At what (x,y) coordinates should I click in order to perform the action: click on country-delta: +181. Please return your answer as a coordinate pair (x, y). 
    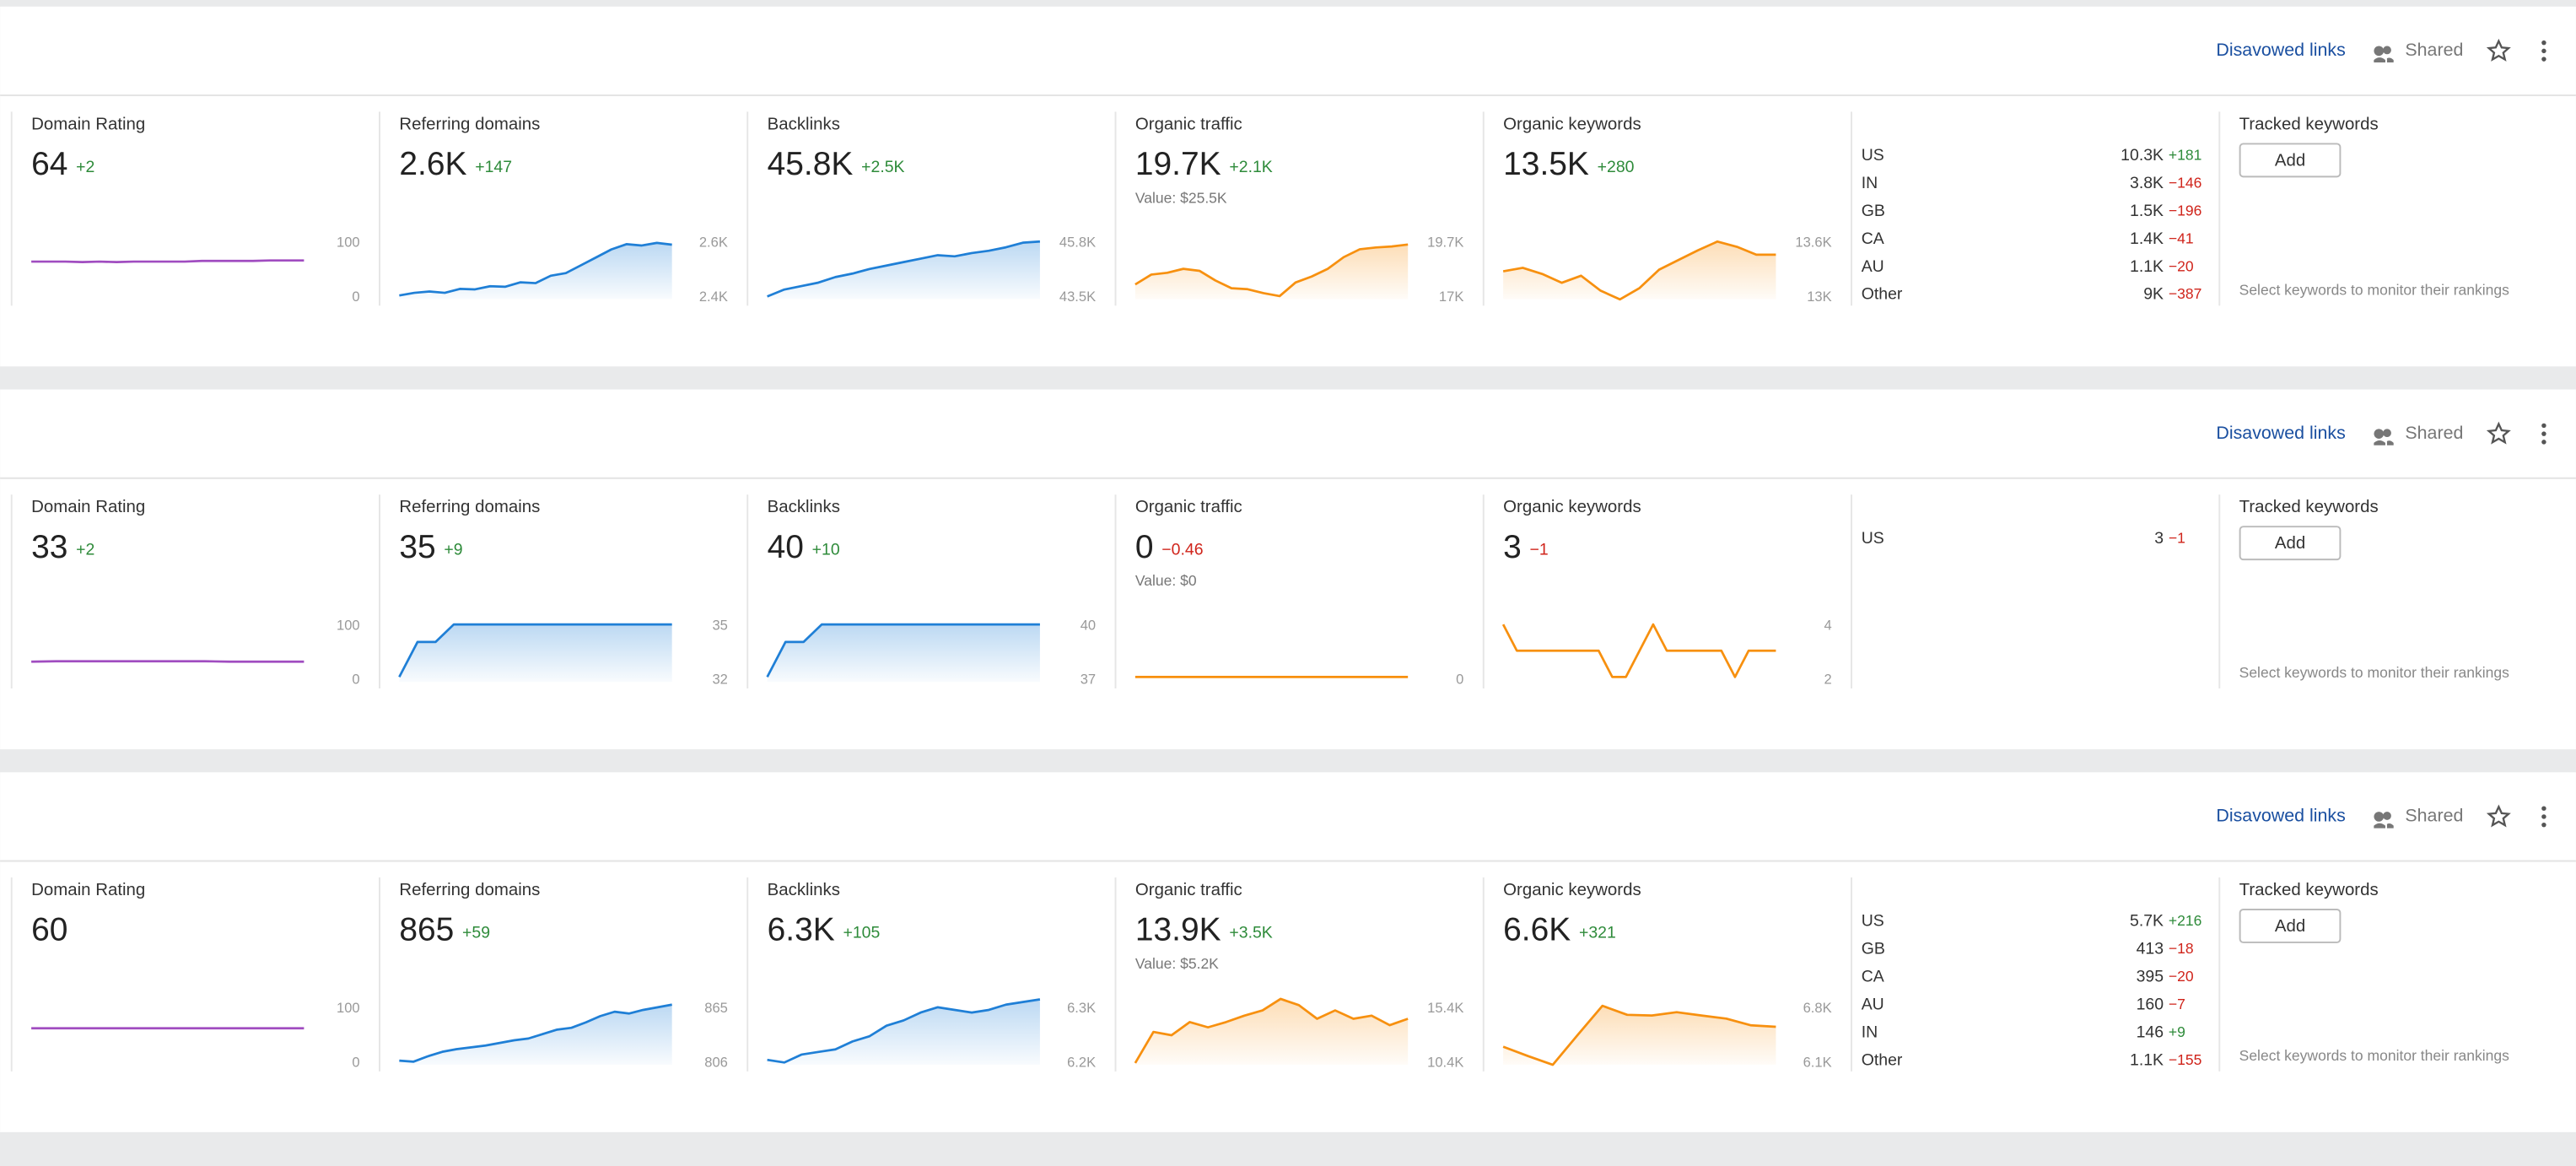
    Looking at the image, I should click on (2185, 155).